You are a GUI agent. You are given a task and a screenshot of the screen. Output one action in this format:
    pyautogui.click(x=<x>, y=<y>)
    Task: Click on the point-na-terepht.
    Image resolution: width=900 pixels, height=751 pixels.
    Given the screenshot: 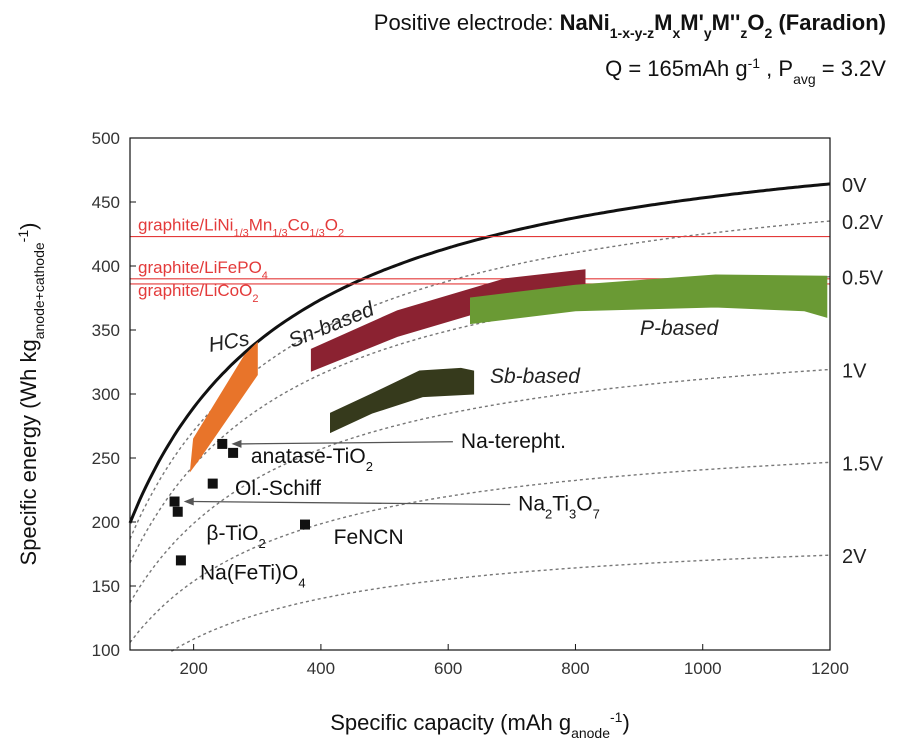 What is the action you would take?
    pyautogui.click(x=222, y=443)
    